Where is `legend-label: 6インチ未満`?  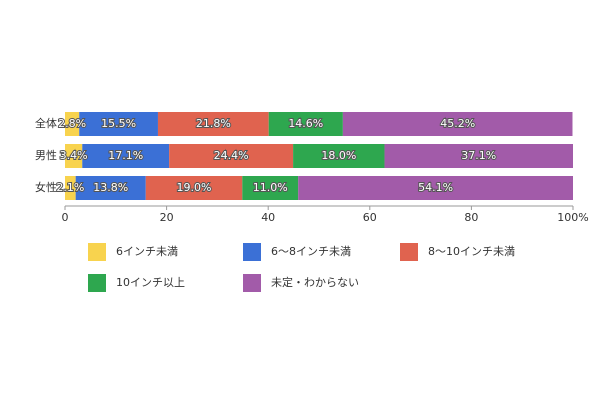 legend-label: 6インチ未満 is located at coordinates (147, 251).